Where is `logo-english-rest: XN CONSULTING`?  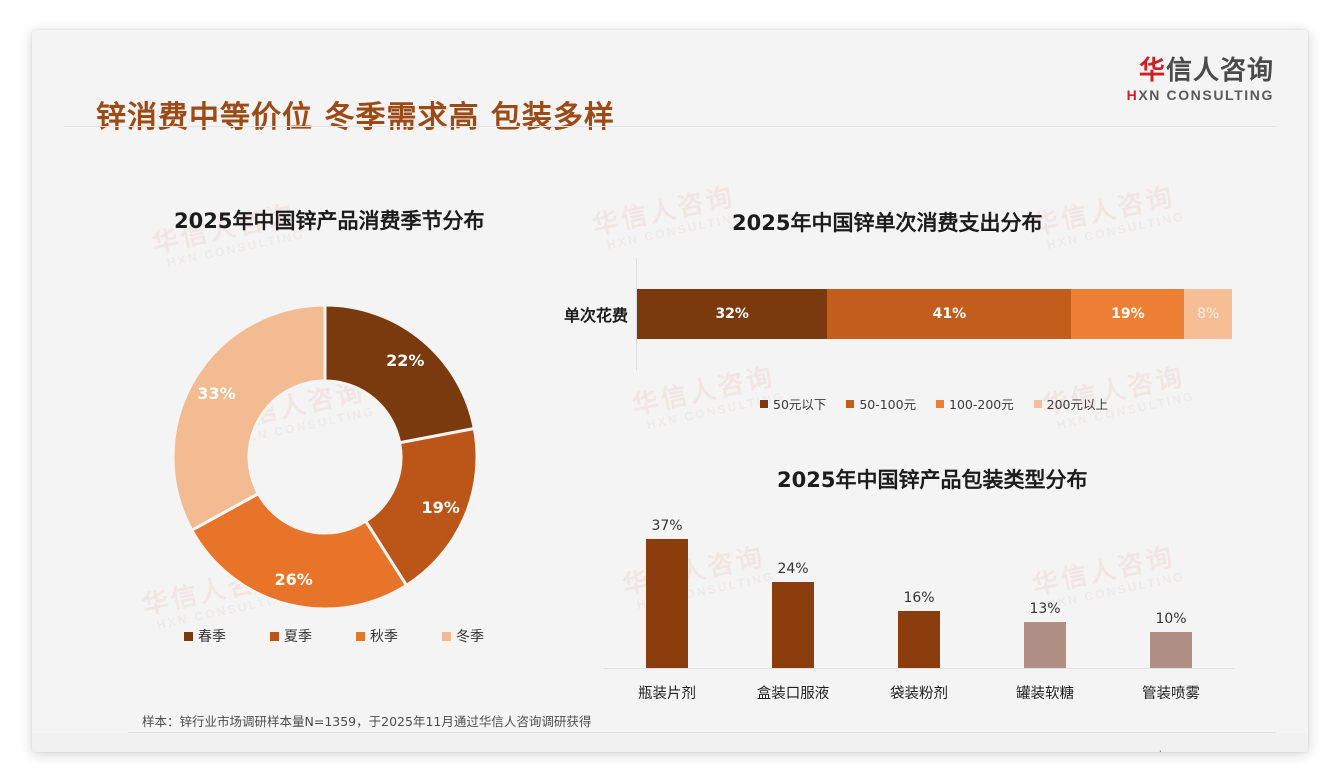 logo-english-rest: XN CONSULTING is located at coordinates (1206, 95).